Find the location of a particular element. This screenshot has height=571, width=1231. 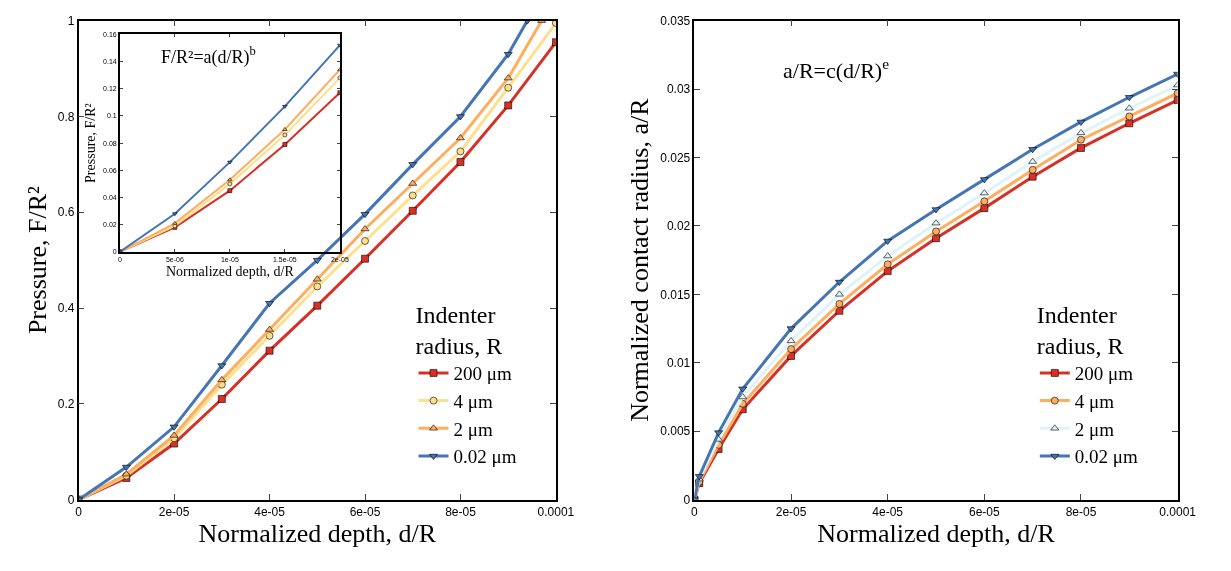

y-tick-label: 0.015 is located at coordinates (675, 294).